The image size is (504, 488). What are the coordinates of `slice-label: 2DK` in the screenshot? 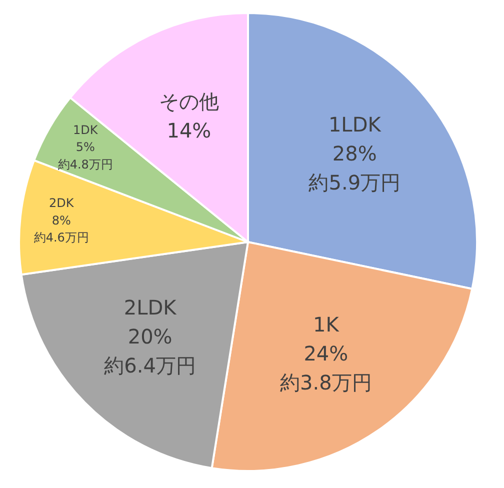 It's located at (62, 203).